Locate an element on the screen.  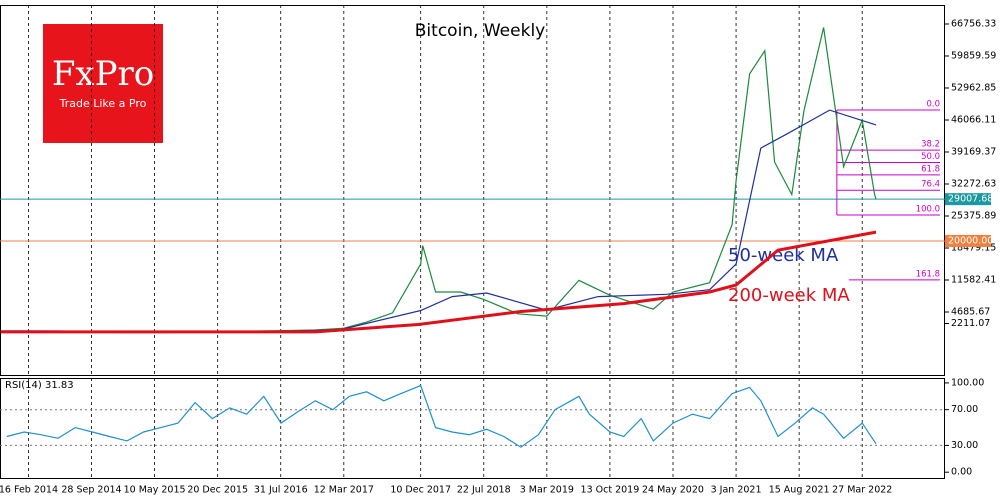
x-tick-label: 13 Oct 2019 is located at coordinates (610, 490).